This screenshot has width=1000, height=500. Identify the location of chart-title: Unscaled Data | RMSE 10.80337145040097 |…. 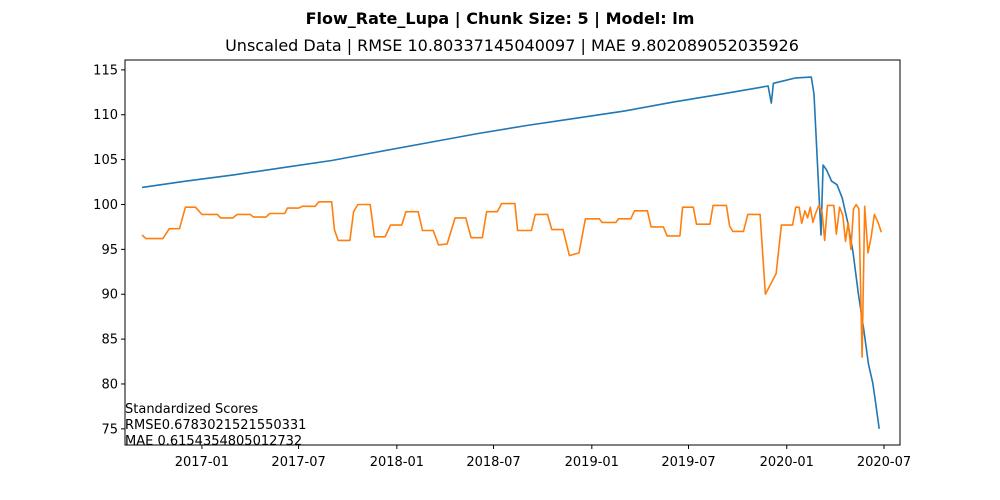
(512, 45).